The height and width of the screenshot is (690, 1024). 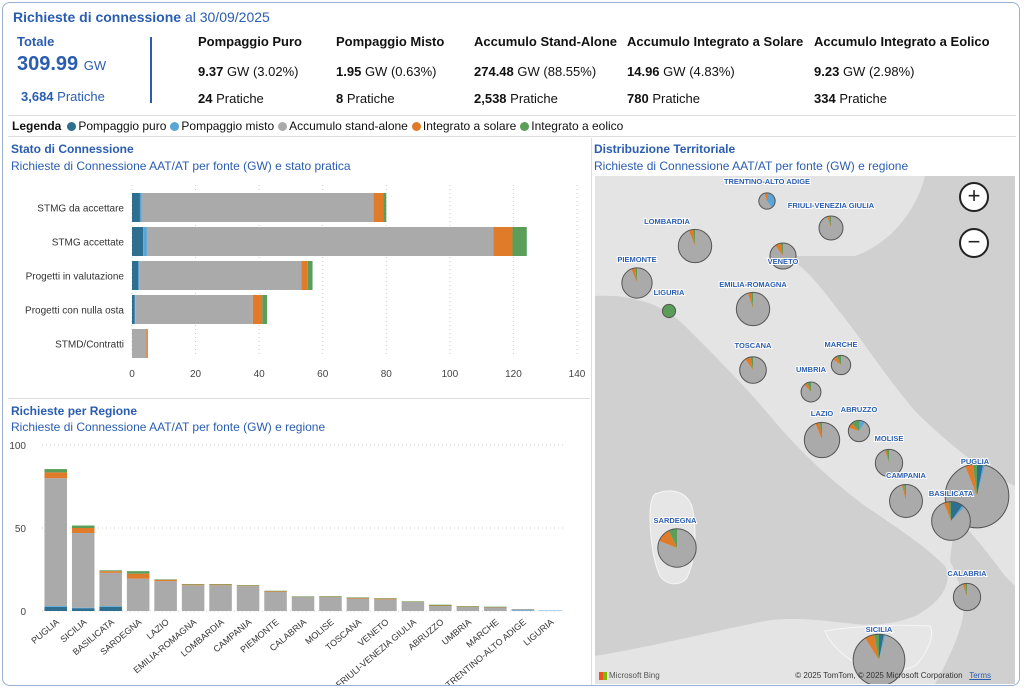 I want to click on legend-item: Integrato a solare, so click(x=463, y=126).